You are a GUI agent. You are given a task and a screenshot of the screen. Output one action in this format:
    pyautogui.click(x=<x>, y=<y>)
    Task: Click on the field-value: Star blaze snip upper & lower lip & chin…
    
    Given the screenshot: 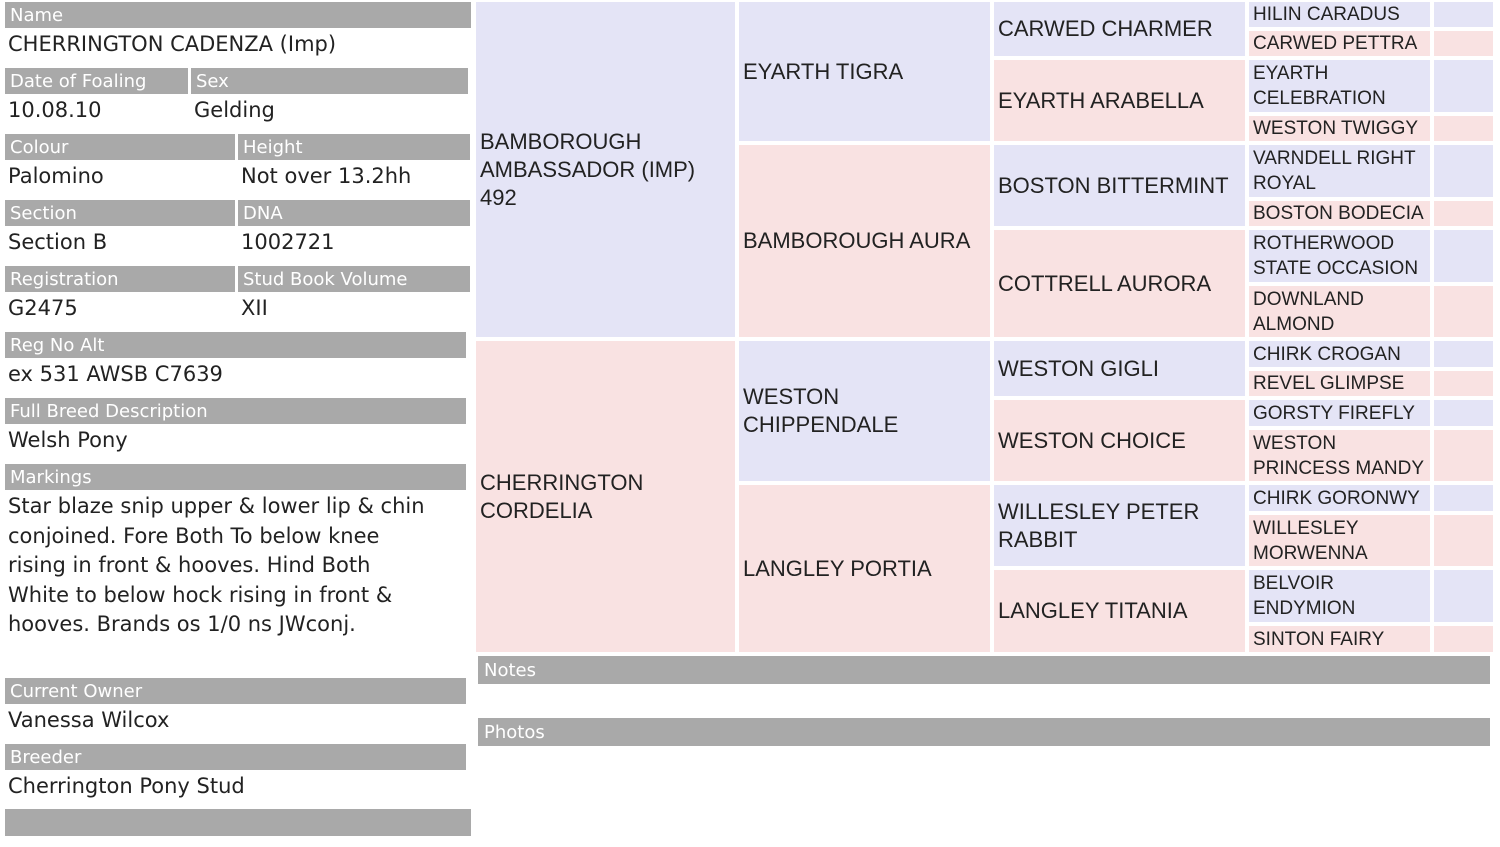 What is the action you would take?
    pyautogui.click(x=216, y=565)
    